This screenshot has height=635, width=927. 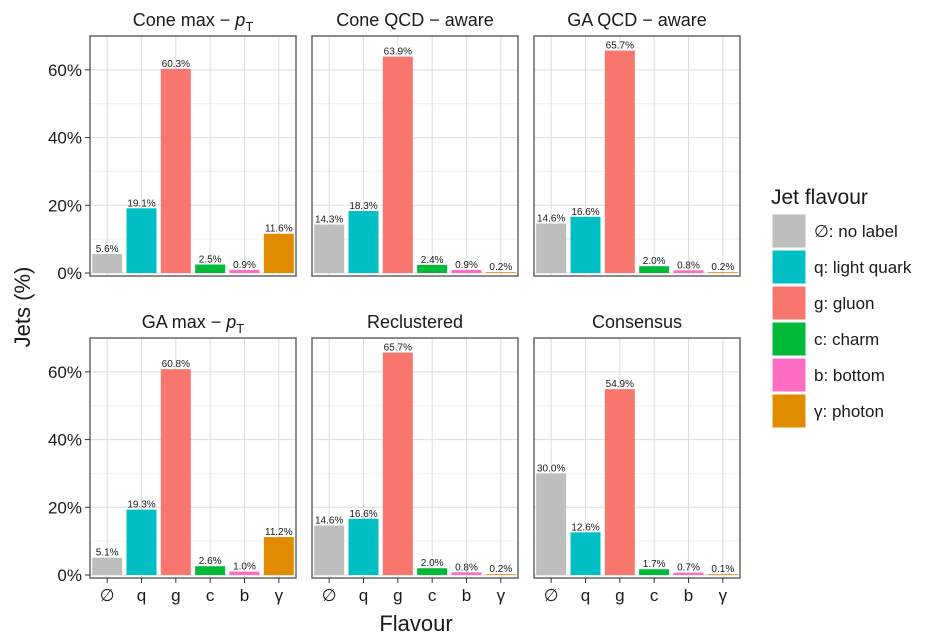 I want to click on panel-title: GA max − pT, so click(x=193, y=324).